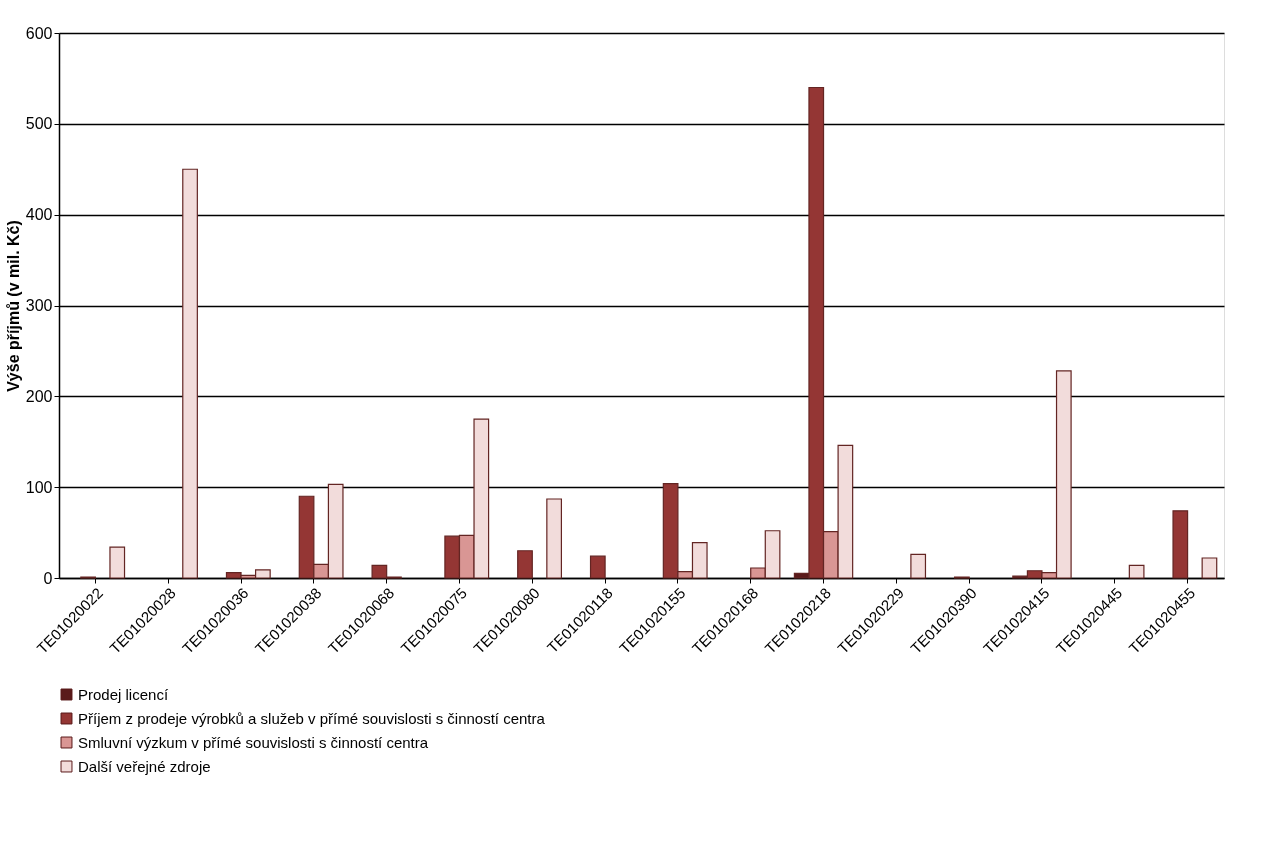 Image resolution: width=1285 pixels, height=859 pixels. Describe the element at coordinates (39, 124) in the screenshot. I see `y-tick-label: 500` at that location.